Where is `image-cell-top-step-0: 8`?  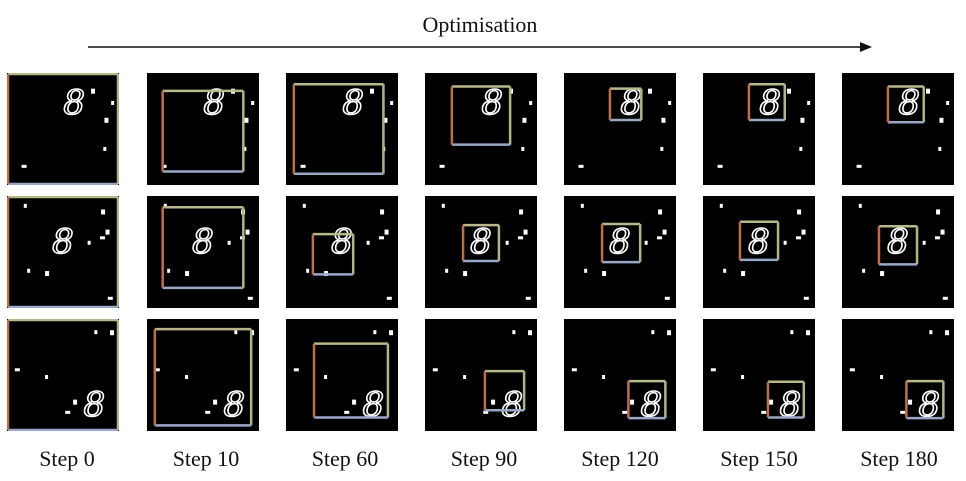
image-cell-top-step-0: 8 is located at coordinates (63, 129).